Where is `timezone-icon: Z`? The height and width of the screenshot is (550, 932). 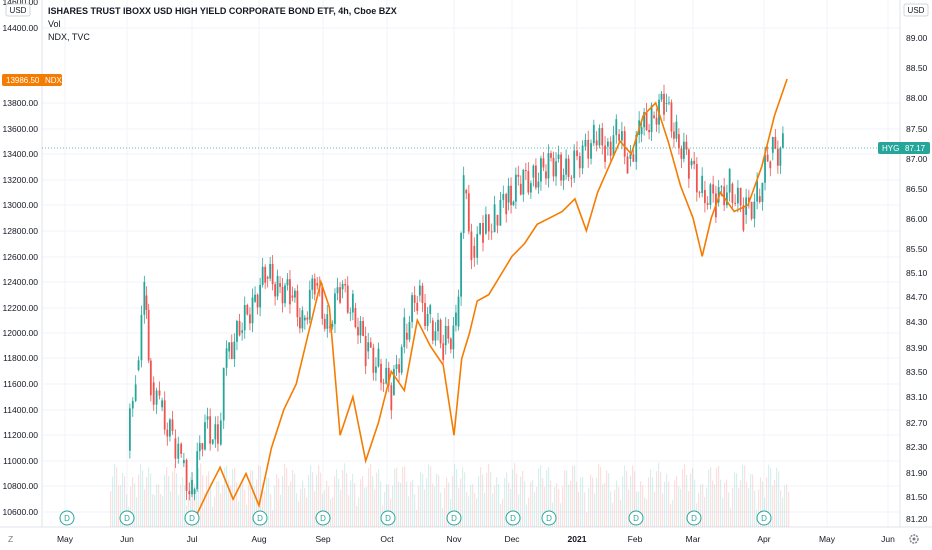 timezone-icon: Z is located at coordinates (10, 539).